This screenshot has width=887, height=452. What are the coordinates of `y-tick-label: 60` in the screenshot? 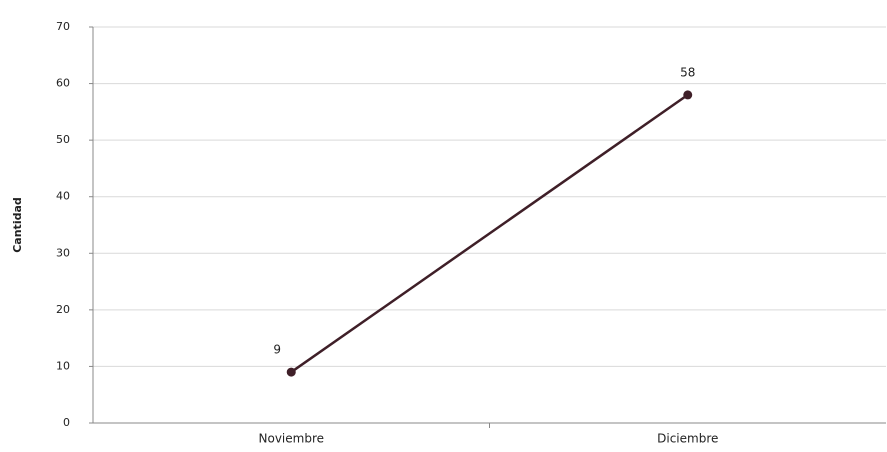 It's located at (63, 83).